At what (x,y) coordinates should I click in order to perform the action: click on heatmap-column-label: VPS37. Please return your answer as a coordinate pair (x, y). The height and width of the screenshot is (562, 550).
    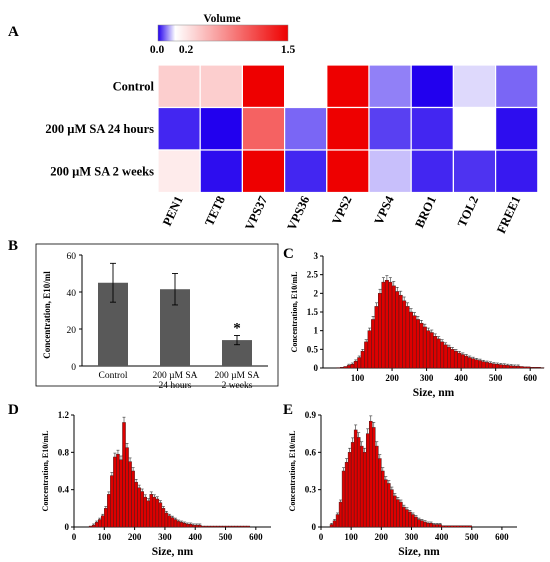
    Looking at the image, I should click on (256, 213).